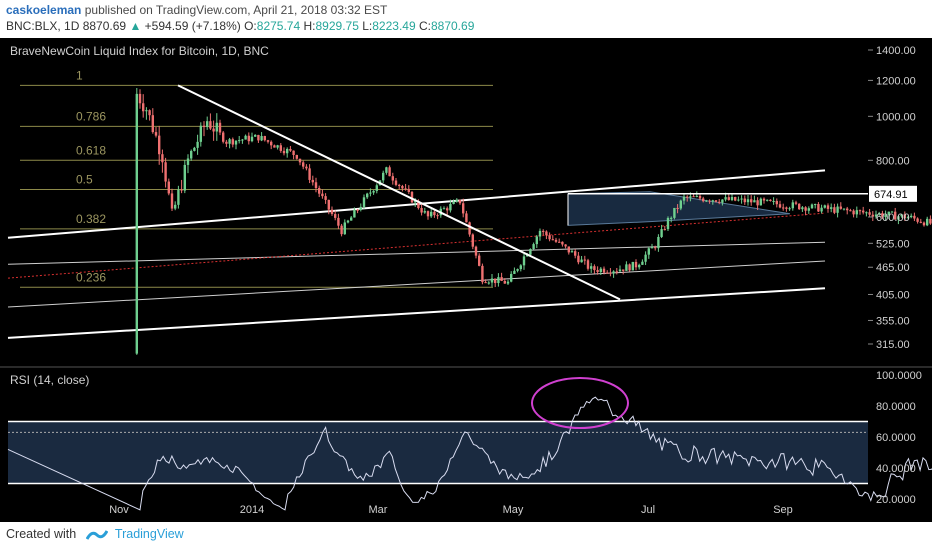  Describe the element at coordinates (91, 219) in the screenshot. I see `fib-label: 0.382` at that location.